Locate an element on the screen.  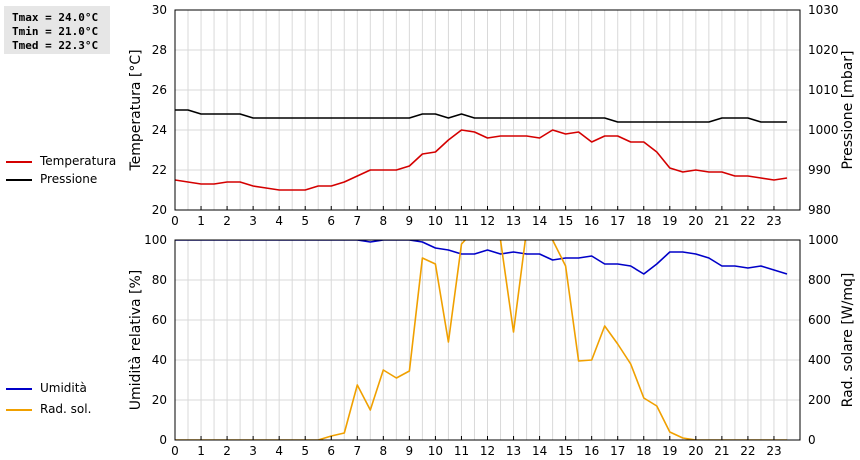
tmin-text: Tmin = 21.0°C is located at coordinates (55, 31).